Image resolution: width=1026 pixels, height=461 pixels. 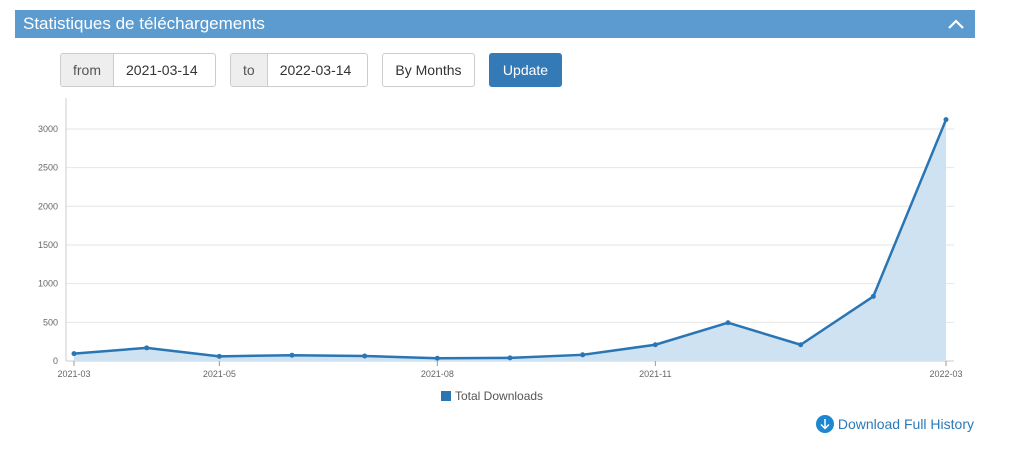 I want to click on period-select-button: By Months, so click(x=428, y=70).